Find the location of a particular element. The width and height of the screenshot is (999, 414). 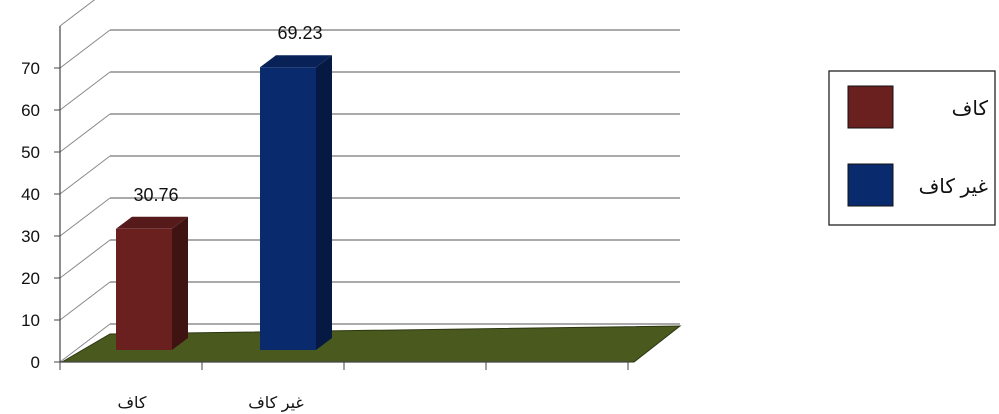

data-labels: 30.76 69.23 is located at coordinates (227, 114).